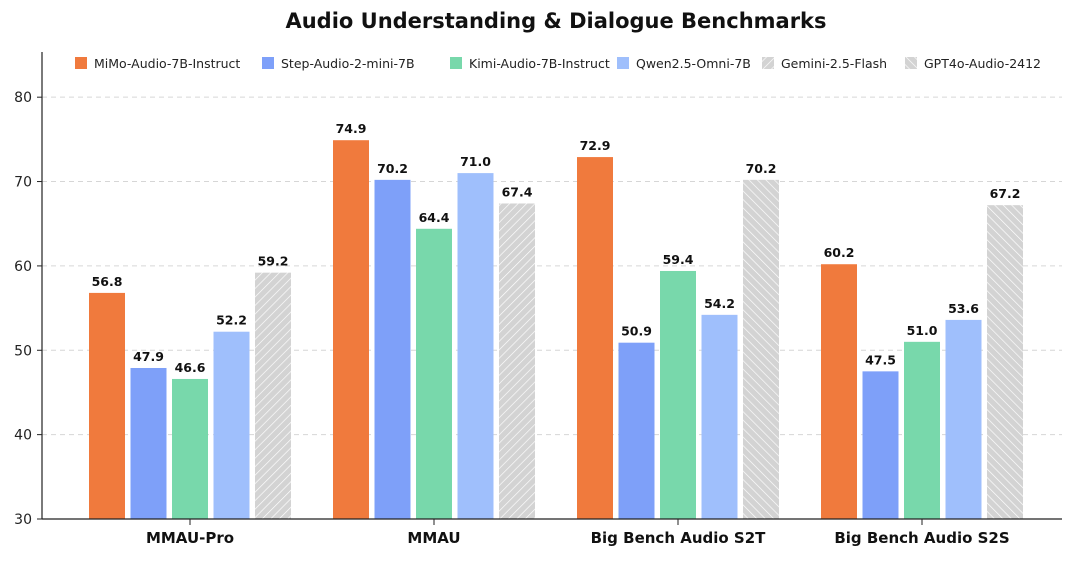 This screenshot has width=1080, height=562. Describe the element at coordinates (963, 308) in the screenshot. I see `data-label: 53.6` at that location.